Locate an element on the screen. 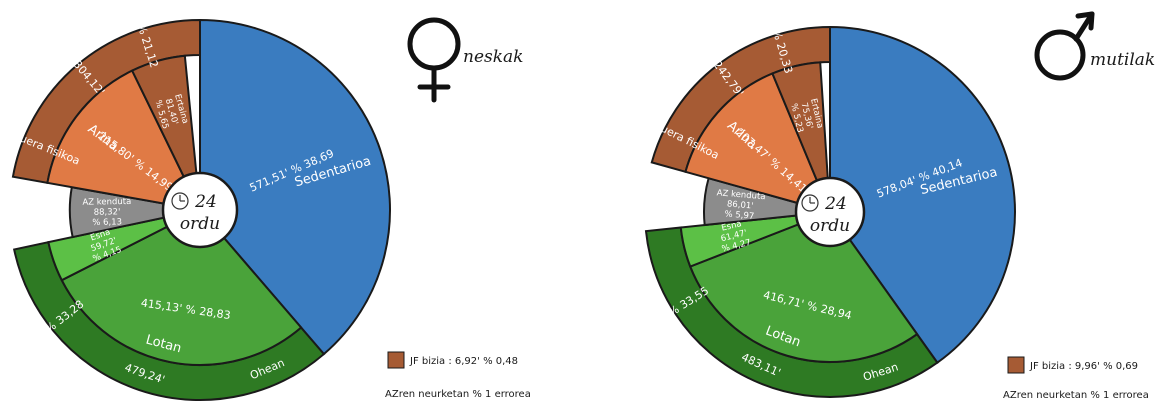 This screenshot has width=1165, height=405. label-az-kenduta-0-line-0: AZ kenduta is located at coordinates (106, 202).